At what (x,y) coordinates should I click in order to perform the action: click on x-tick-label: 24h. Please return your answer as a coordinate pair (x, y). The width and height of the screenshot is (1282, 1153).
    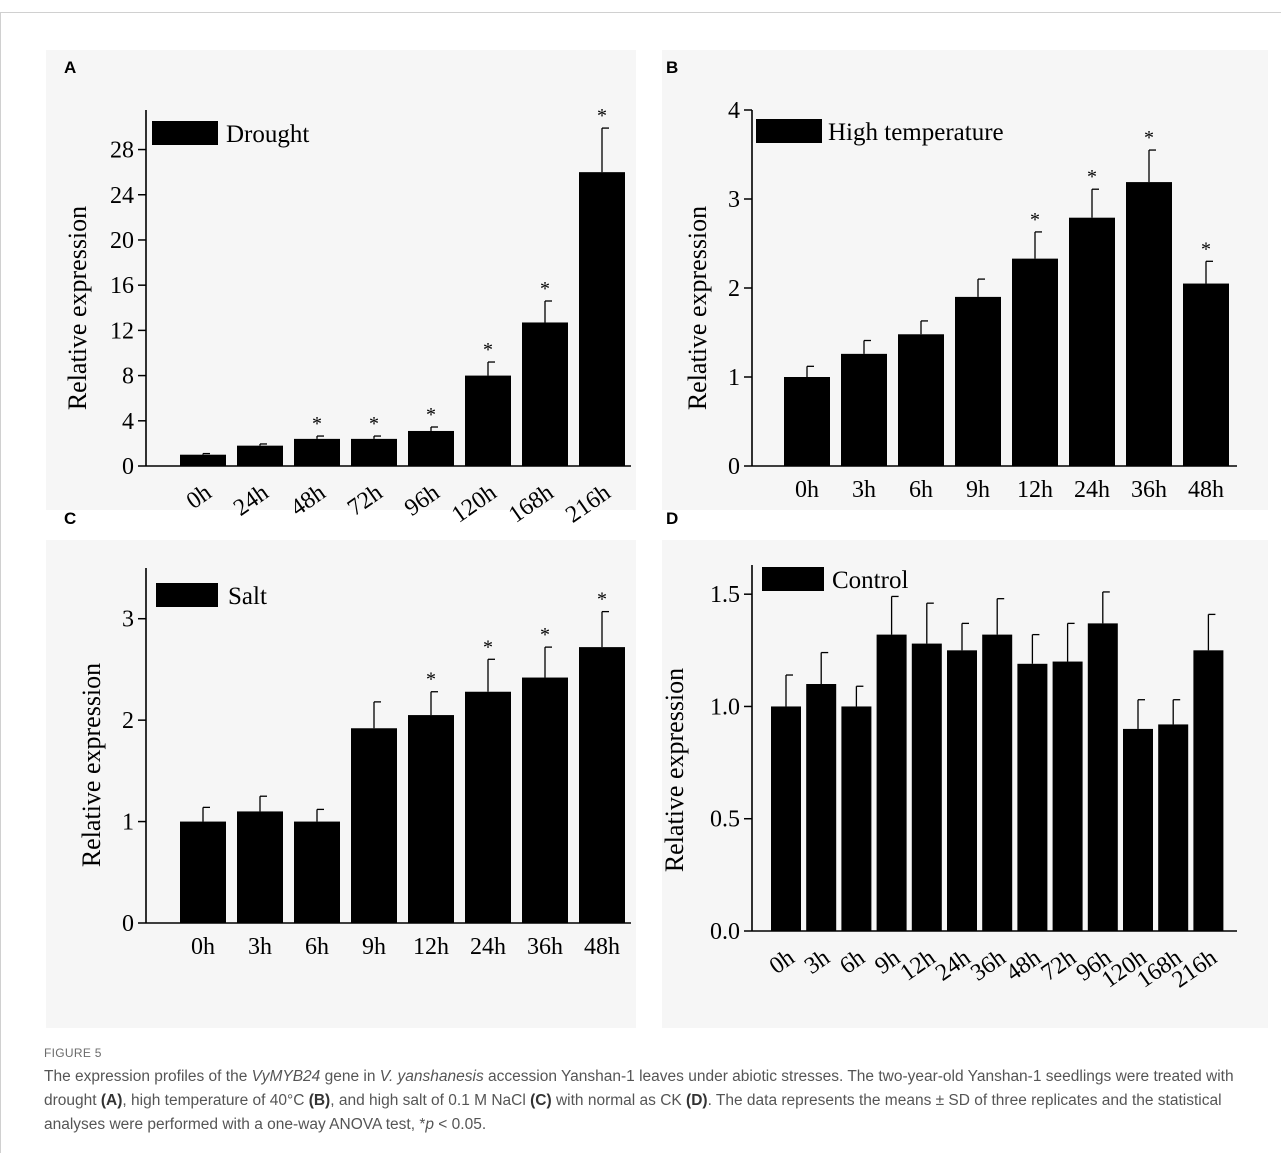
    Looking at the image, I should click on (488, 947).